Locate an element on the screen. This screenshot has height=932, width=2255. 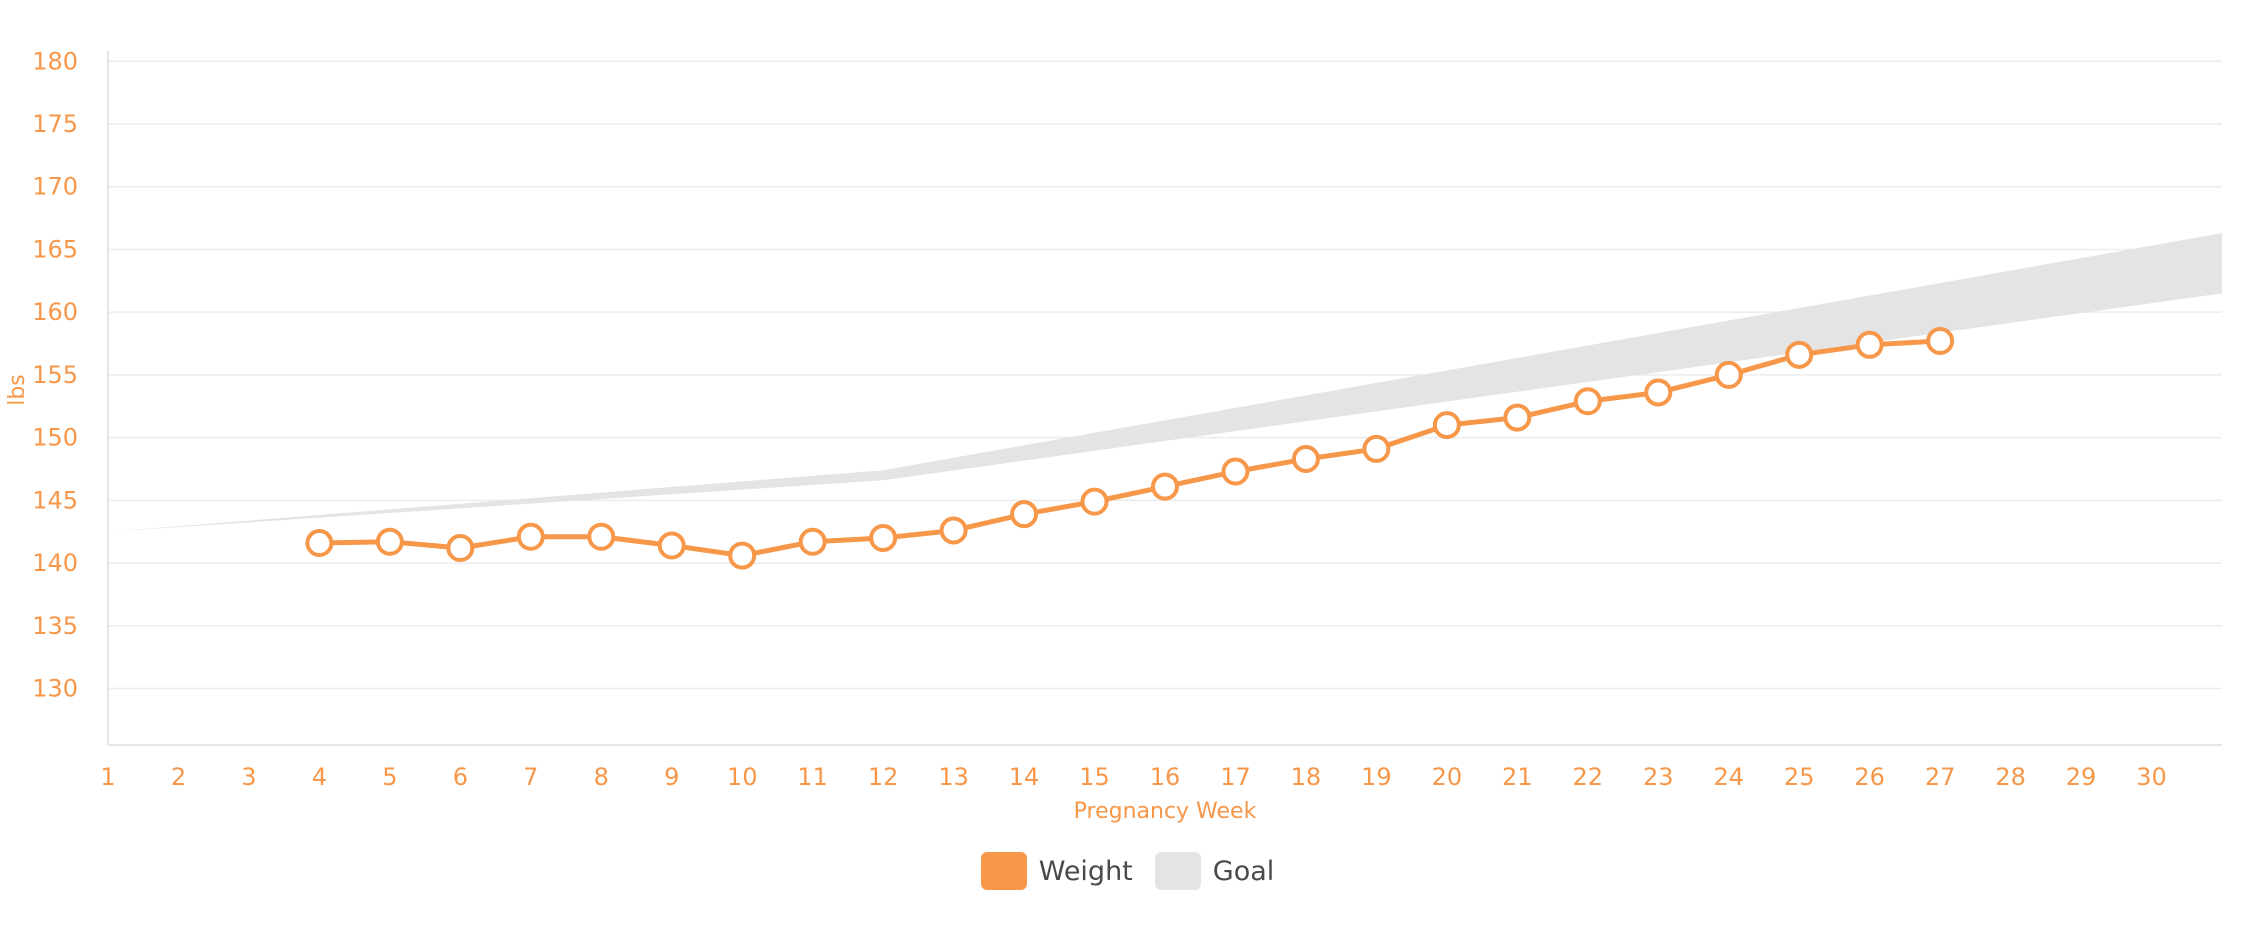
y-tick-label: 155 is located at coordinates (55, 375).